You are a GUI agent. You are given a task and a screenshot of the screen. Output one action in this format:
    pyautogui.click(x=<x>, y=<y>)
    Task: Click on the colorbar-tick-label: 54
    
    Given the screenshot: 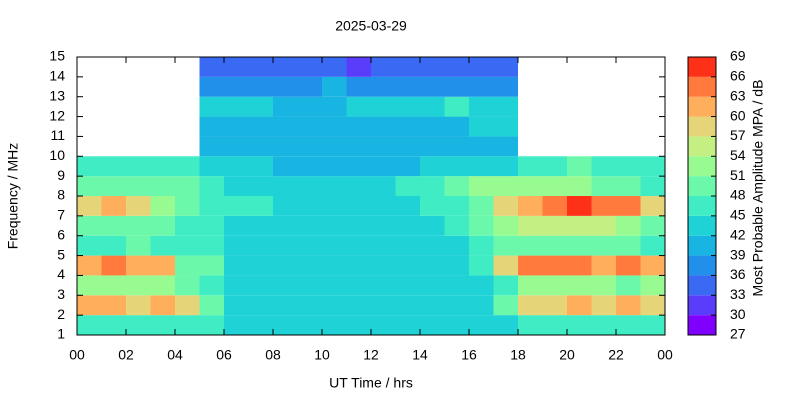 What is the action you would take?
    pyautogui.click(x=738, y=155)
    